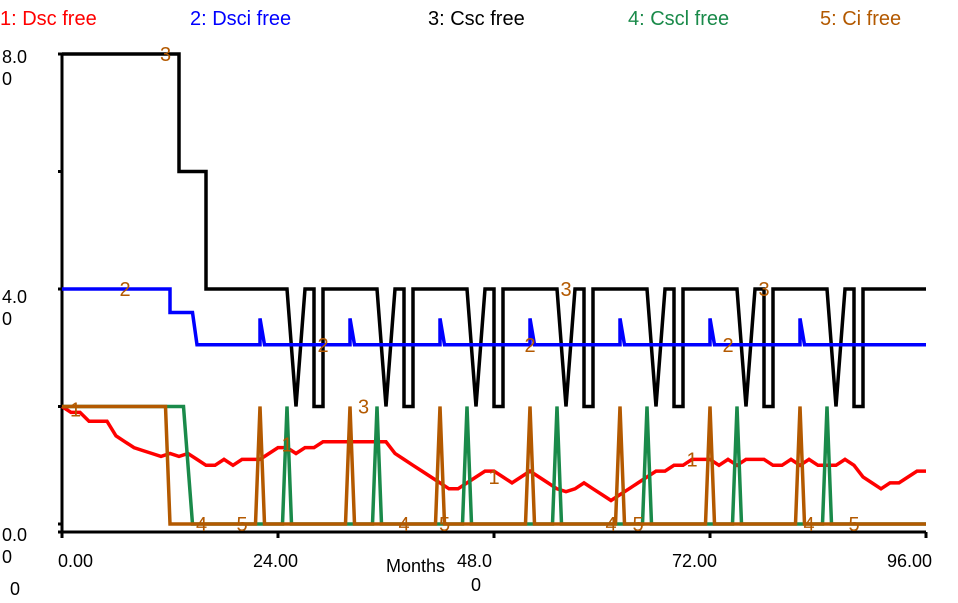  Describe the element at coordinates (493, 454) in the screenshot. I see `series-line-1-dsc-free` at that location.